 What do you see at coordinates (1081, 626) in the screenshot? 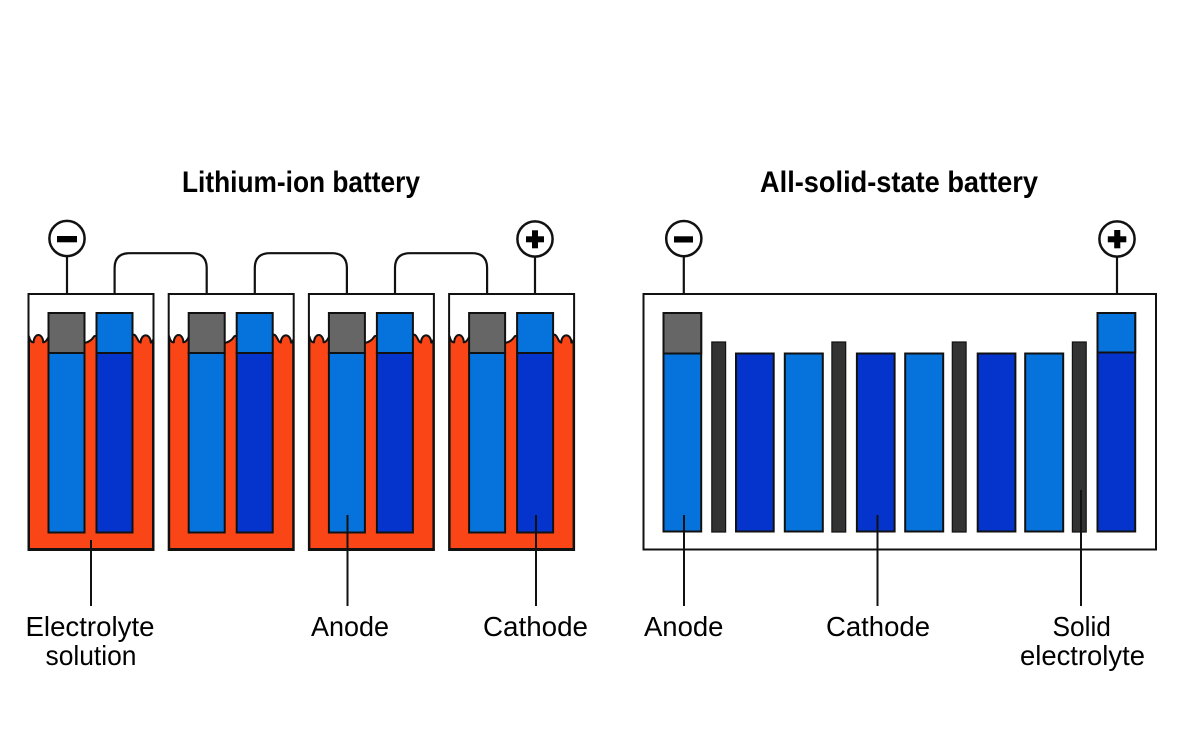
I see `svg-text: Solid` at bounding box center [1081, 626].